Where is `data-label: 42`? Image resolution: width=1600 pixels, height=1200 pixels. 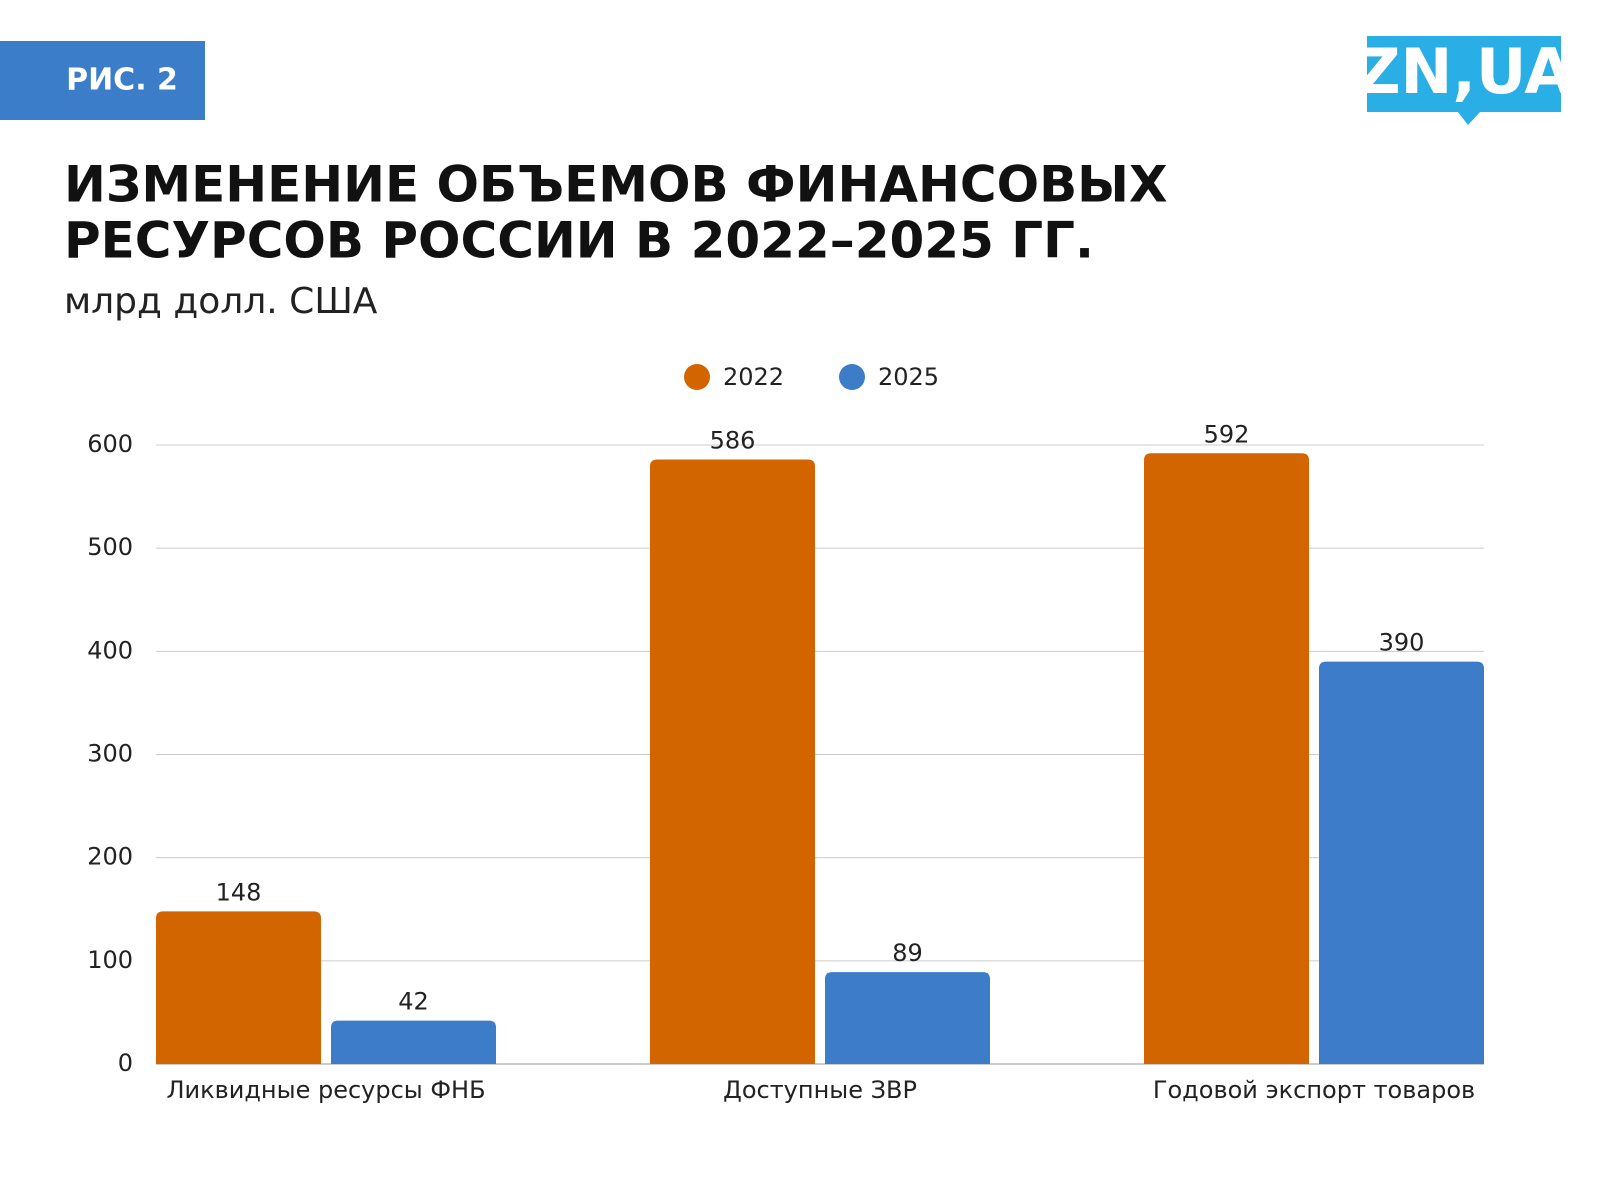
data-label: 42 is located at coordinates (413, 1002).